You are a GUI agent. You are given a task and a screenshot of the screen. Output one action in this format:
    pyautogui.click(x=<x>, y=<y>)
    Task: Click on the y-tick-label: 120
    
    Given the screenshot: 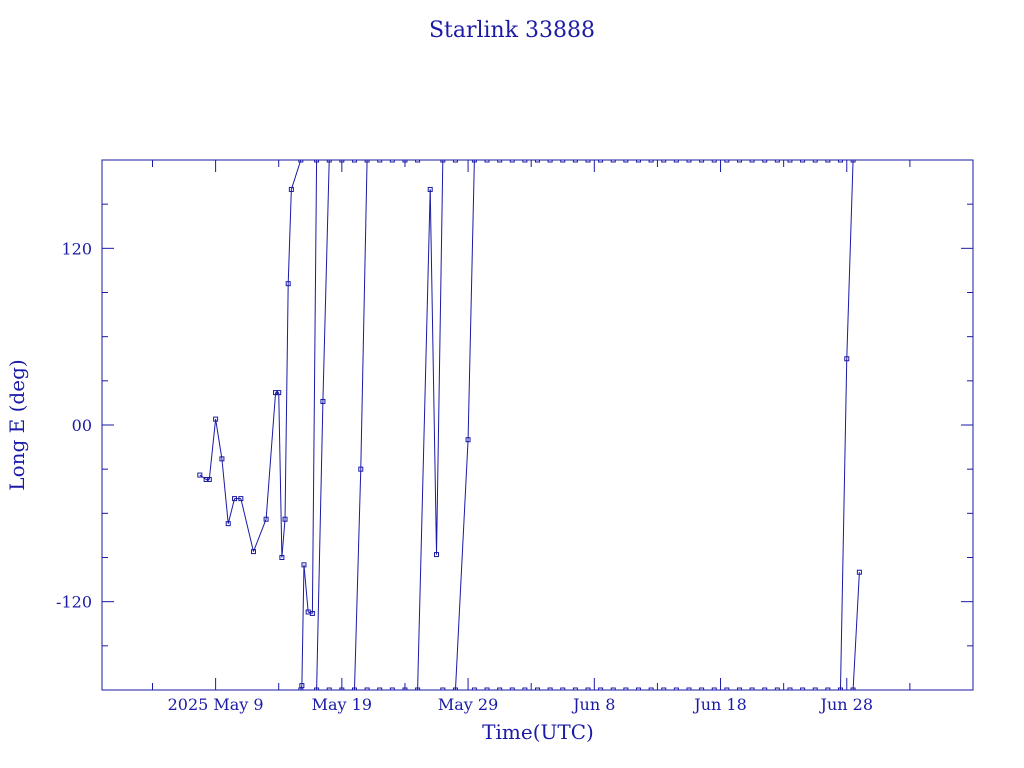 What is the action you would take?
    pyautogui.click(x=76, y=248)
    